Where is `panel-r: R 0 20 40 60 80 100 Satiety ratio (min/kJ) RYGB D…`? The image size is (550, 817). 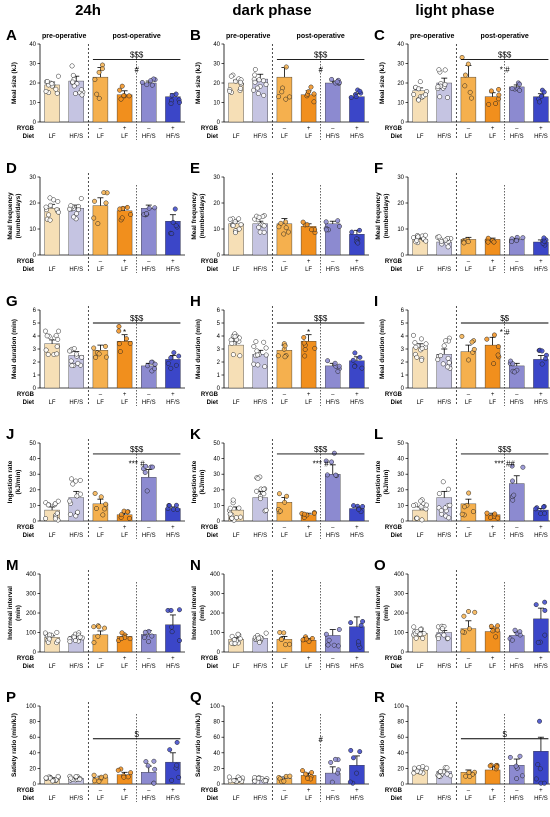
panel-r: R 0 20 40 60 80 100 Satiety ratio (min/kJ) RYGB D… is located at coordinates (462, 745).